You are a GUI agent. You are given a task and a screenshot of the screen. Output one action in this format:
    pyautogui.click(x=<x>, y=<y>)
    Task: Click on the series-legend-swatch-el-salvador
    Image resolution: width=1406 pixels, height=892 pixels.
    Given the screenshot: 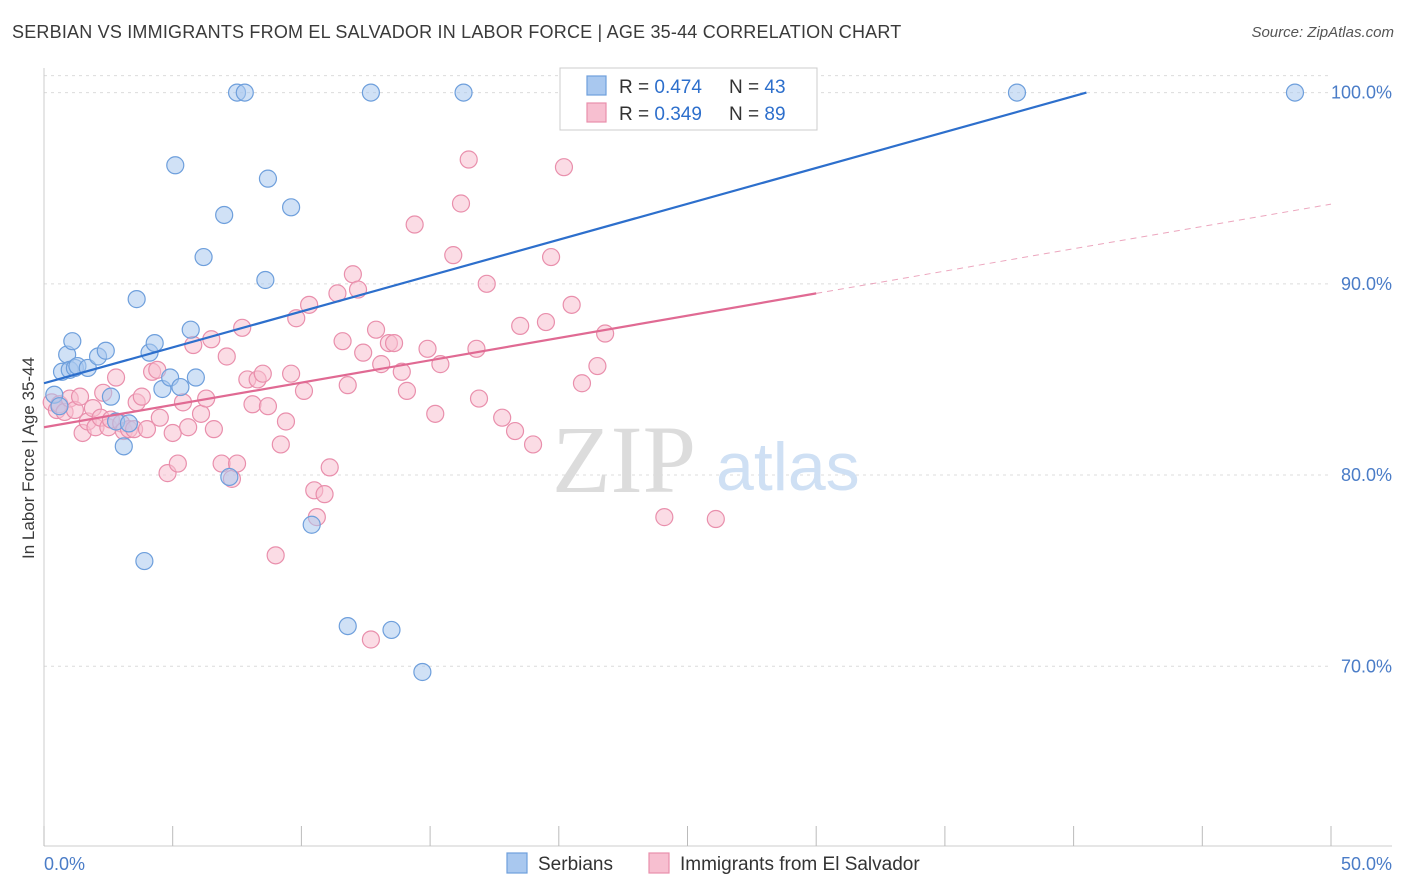 What is the action you would take?
    pyautogui.click(x=659, y=863)
    